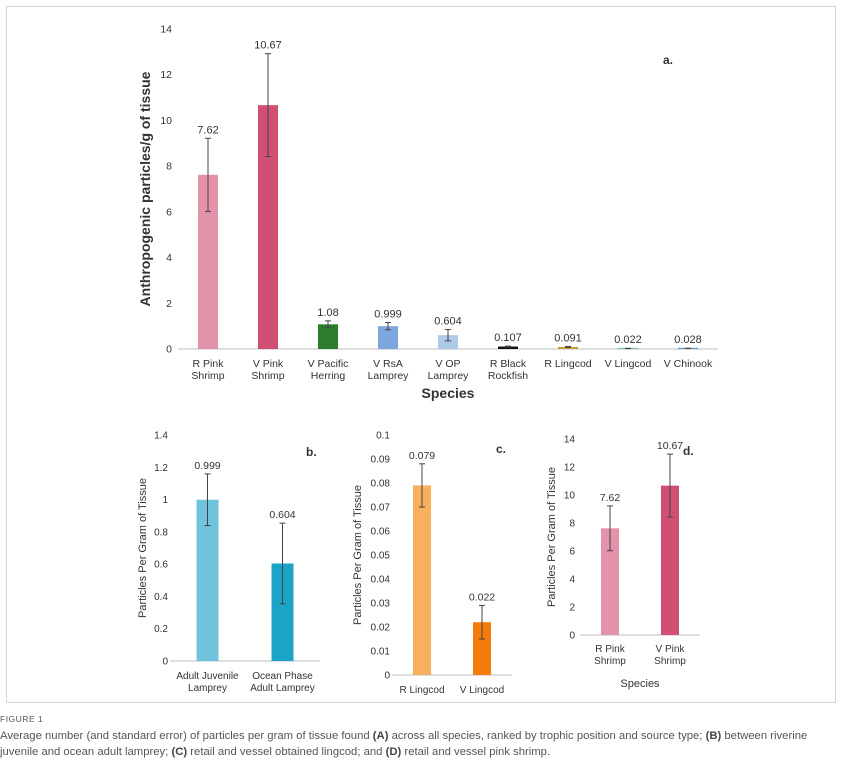  Describe the element at coordinates (286, 752) in the screenshot. I see `caption-text-part: retail and vessel obtained lingcod; and` at that location.